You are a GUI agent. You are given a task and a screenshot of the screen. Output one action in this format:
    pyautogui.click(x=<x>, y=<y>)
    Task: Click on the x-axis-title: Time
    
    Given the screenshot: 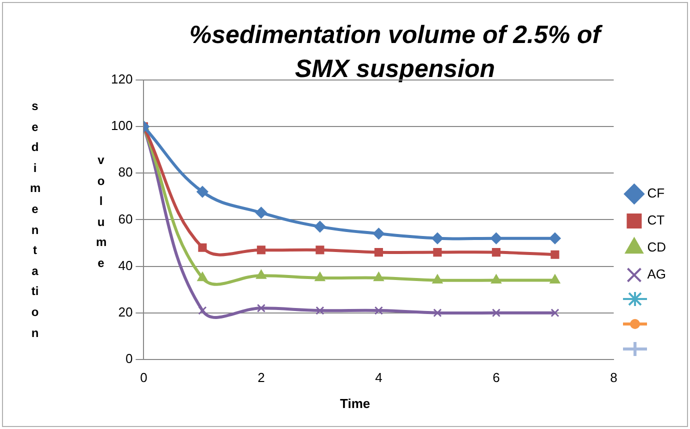 What is the action you would take?
    pyautogui.click(x=355, y=403)
    